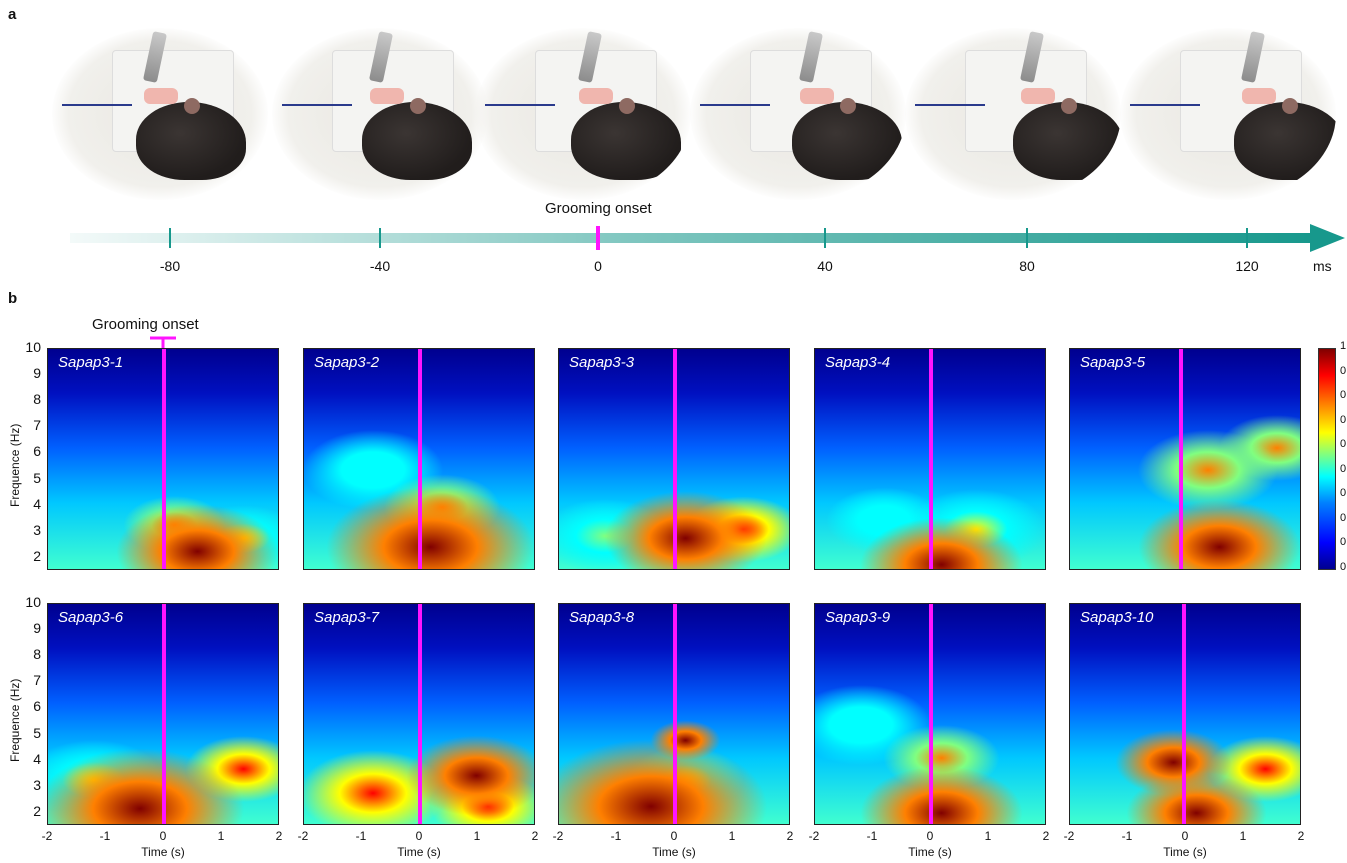 The image size is (1347, 863). I want to click on spectrogram-2: Sapap3-2, so click(419, 459).